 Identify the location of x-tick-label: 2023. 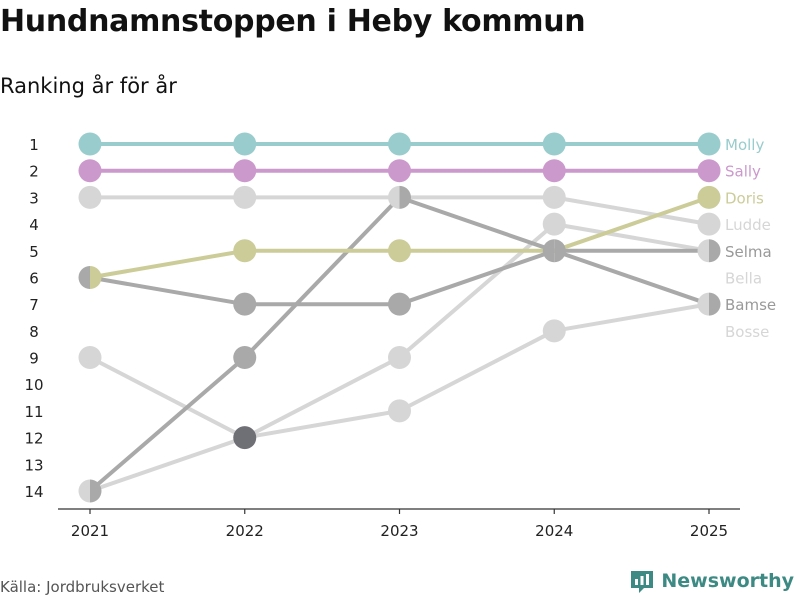
(399, 531).